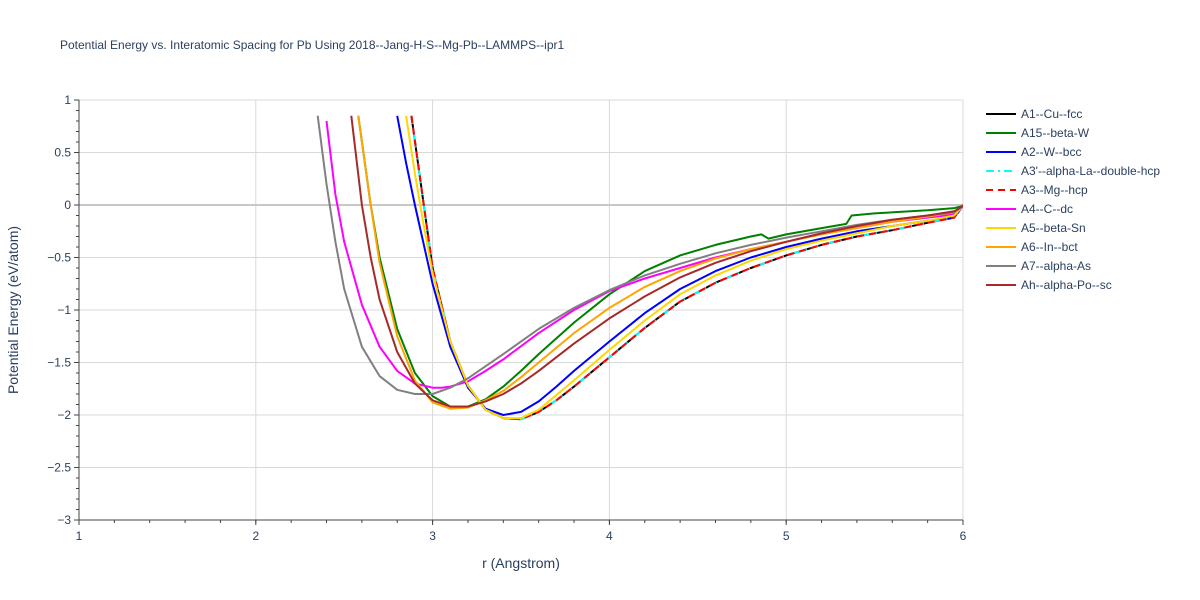  Describe the element at coordinates (59, 363) in the screenshot. I see `y-tick-label: −1.5` at that location.